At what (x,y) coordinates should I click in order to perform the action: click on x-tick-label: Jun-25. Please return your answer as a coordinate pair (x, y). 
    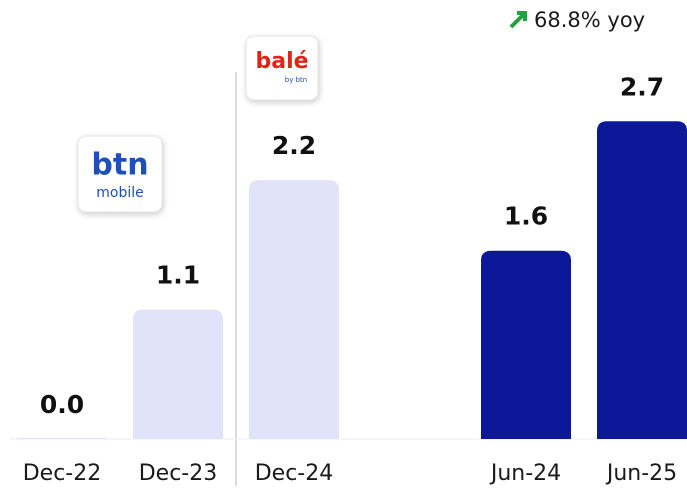
    Looking at the image, I should click on (641, 473).